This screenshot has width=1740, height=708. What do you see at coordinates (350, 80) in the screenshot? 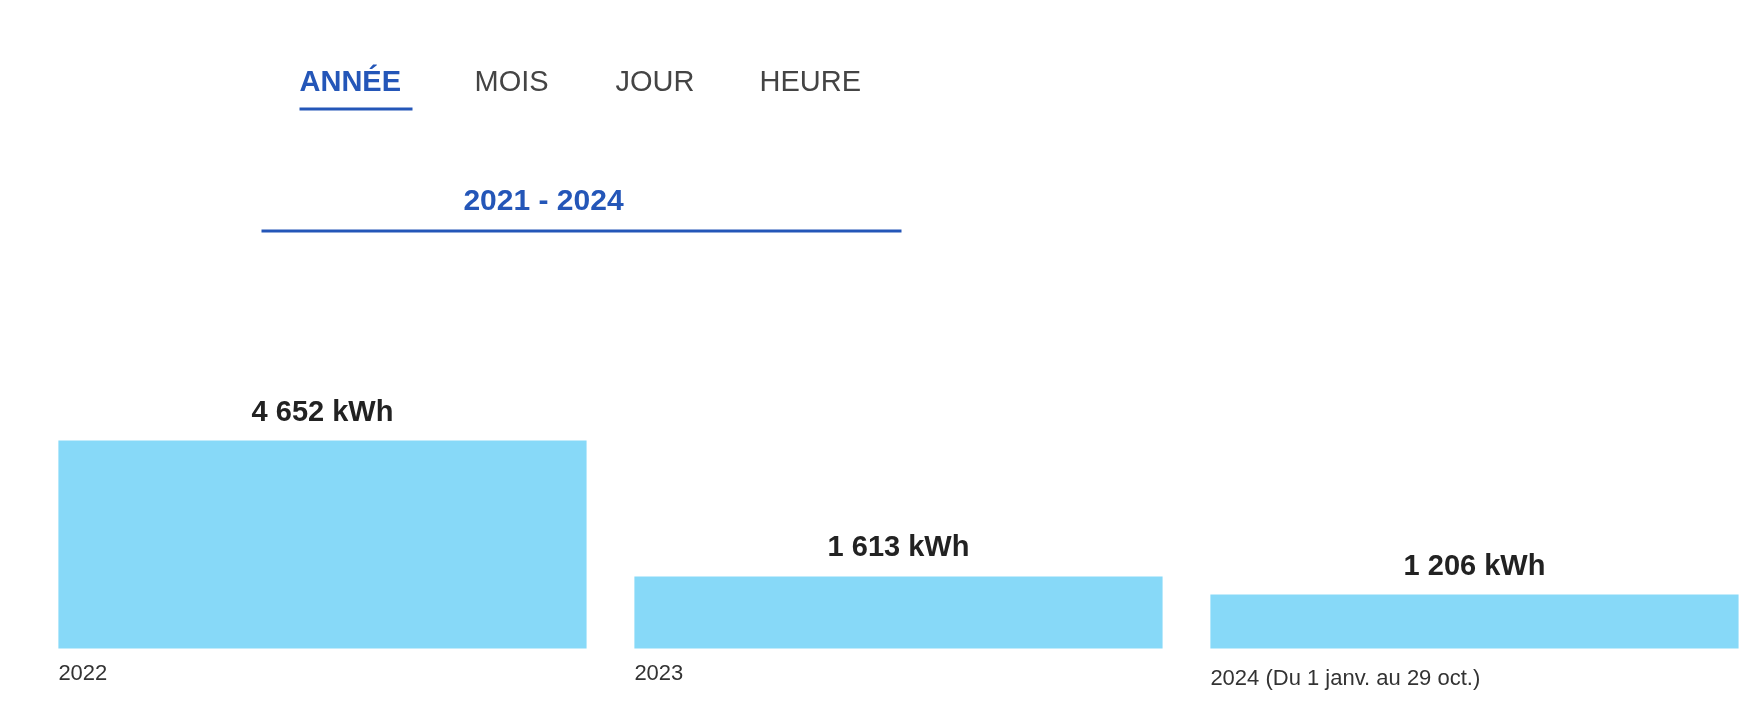
I see `text: ANNÉE` at bounding box center [350, 80].